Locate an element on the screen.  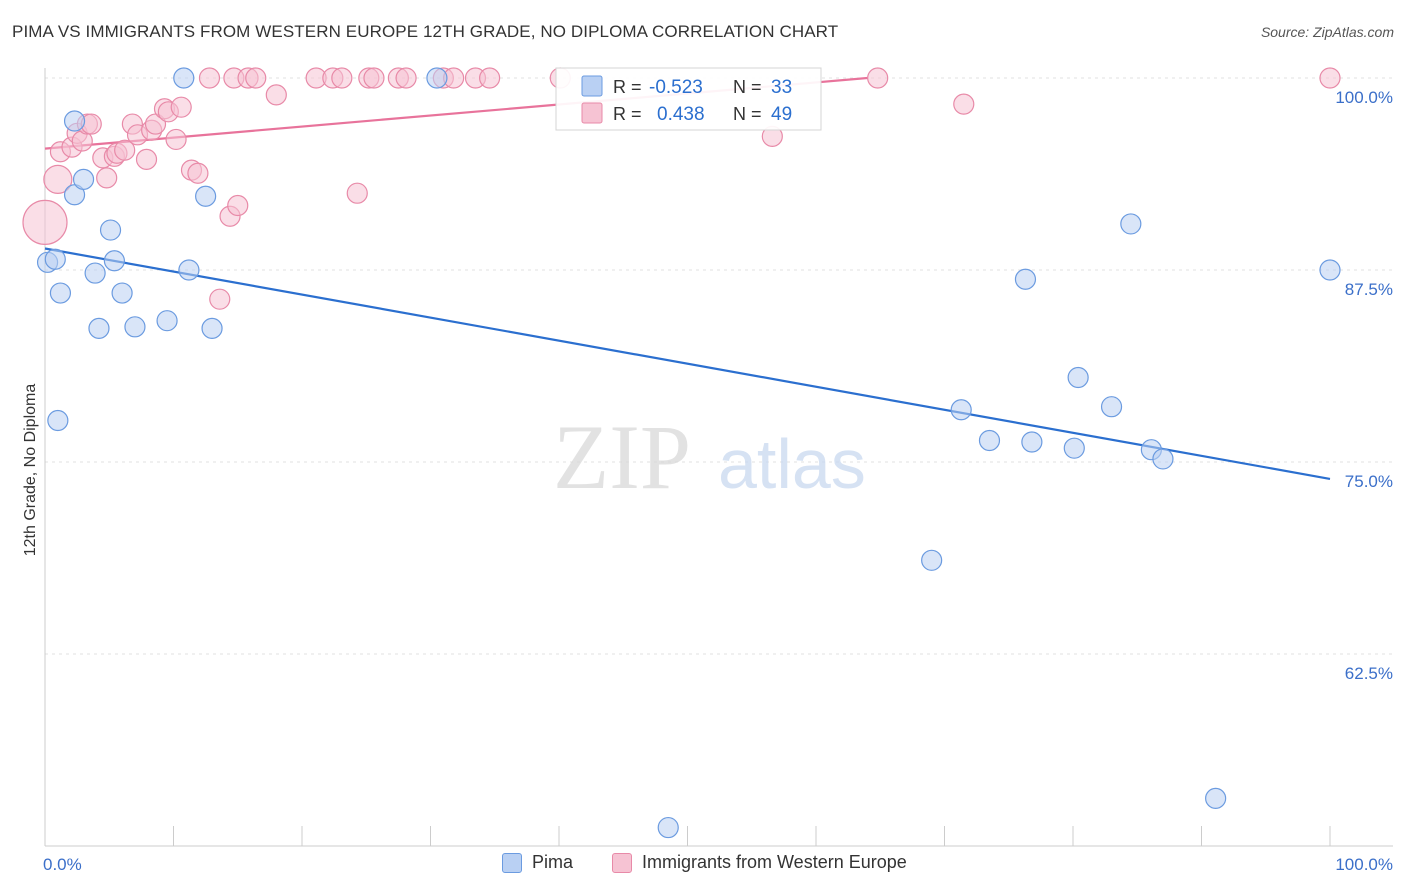
x-ticks is located at coordinates (687, 836).